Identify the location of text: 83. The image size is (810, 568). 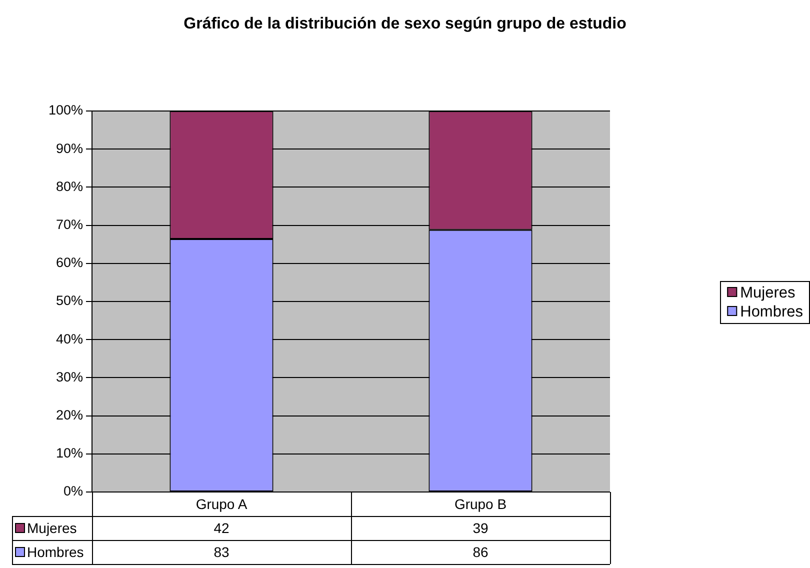
(222, 552).